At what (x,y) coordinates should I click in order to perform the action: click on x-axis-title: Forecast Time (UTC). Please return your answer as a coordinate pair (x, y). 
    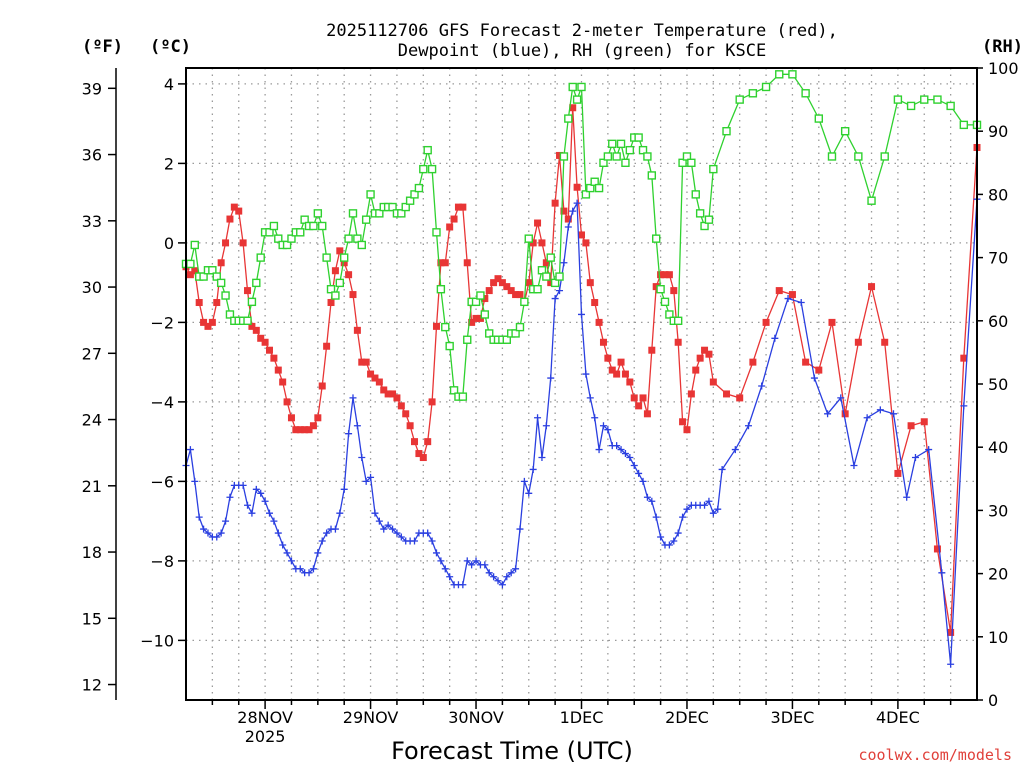
    Looking at the image, I should click on (512, 751).